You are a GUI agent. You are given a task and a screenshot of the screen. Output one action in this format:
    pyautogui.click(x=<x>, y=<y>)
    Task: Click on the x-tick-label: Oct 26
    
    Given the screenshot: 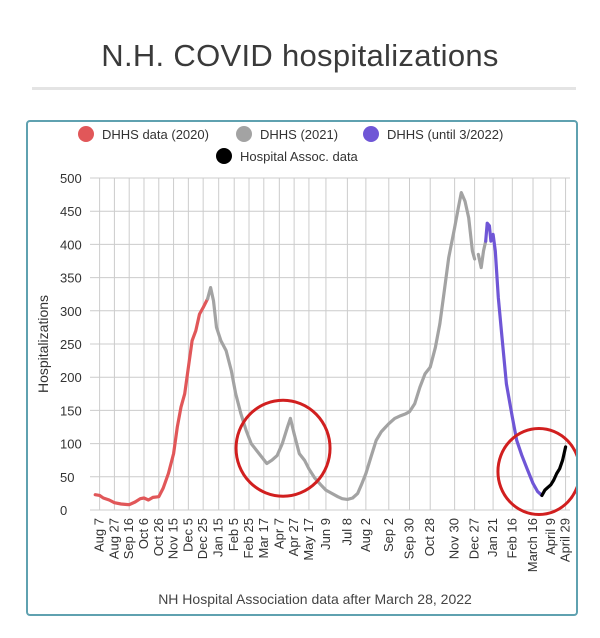 What is the action you would take?
    pyautogui.click(x=158, y=537)
    